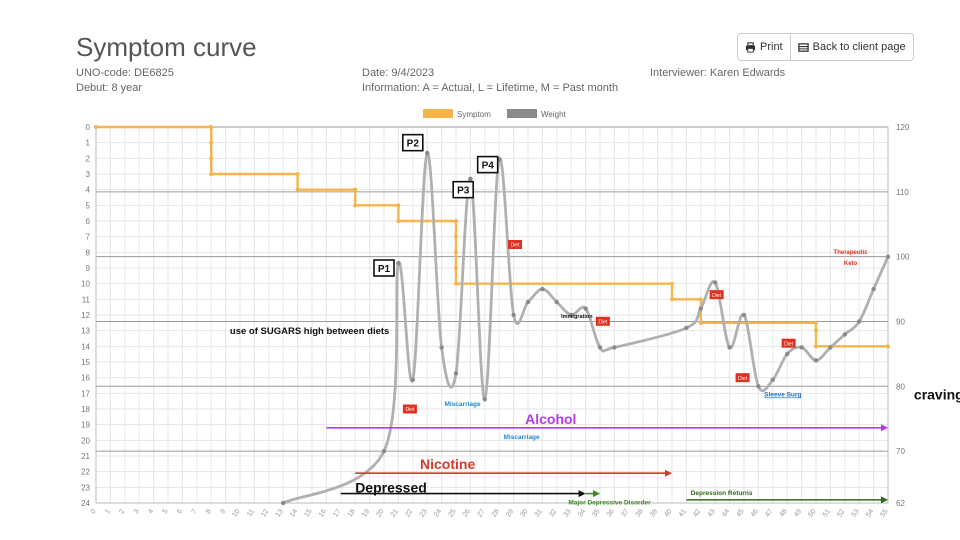 This screenshot has height=540, width=960. What do you see at coordinates (88, 237) in the screenshot?
I see `y-tick-label-left: 7` at bounding box center [88, 237].